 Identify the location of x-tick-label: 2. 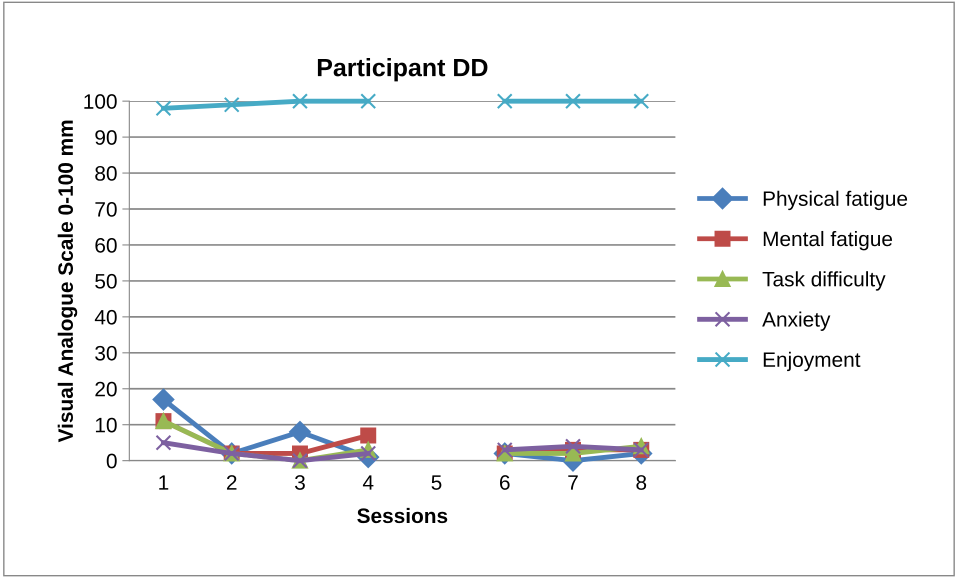
(231, 482).